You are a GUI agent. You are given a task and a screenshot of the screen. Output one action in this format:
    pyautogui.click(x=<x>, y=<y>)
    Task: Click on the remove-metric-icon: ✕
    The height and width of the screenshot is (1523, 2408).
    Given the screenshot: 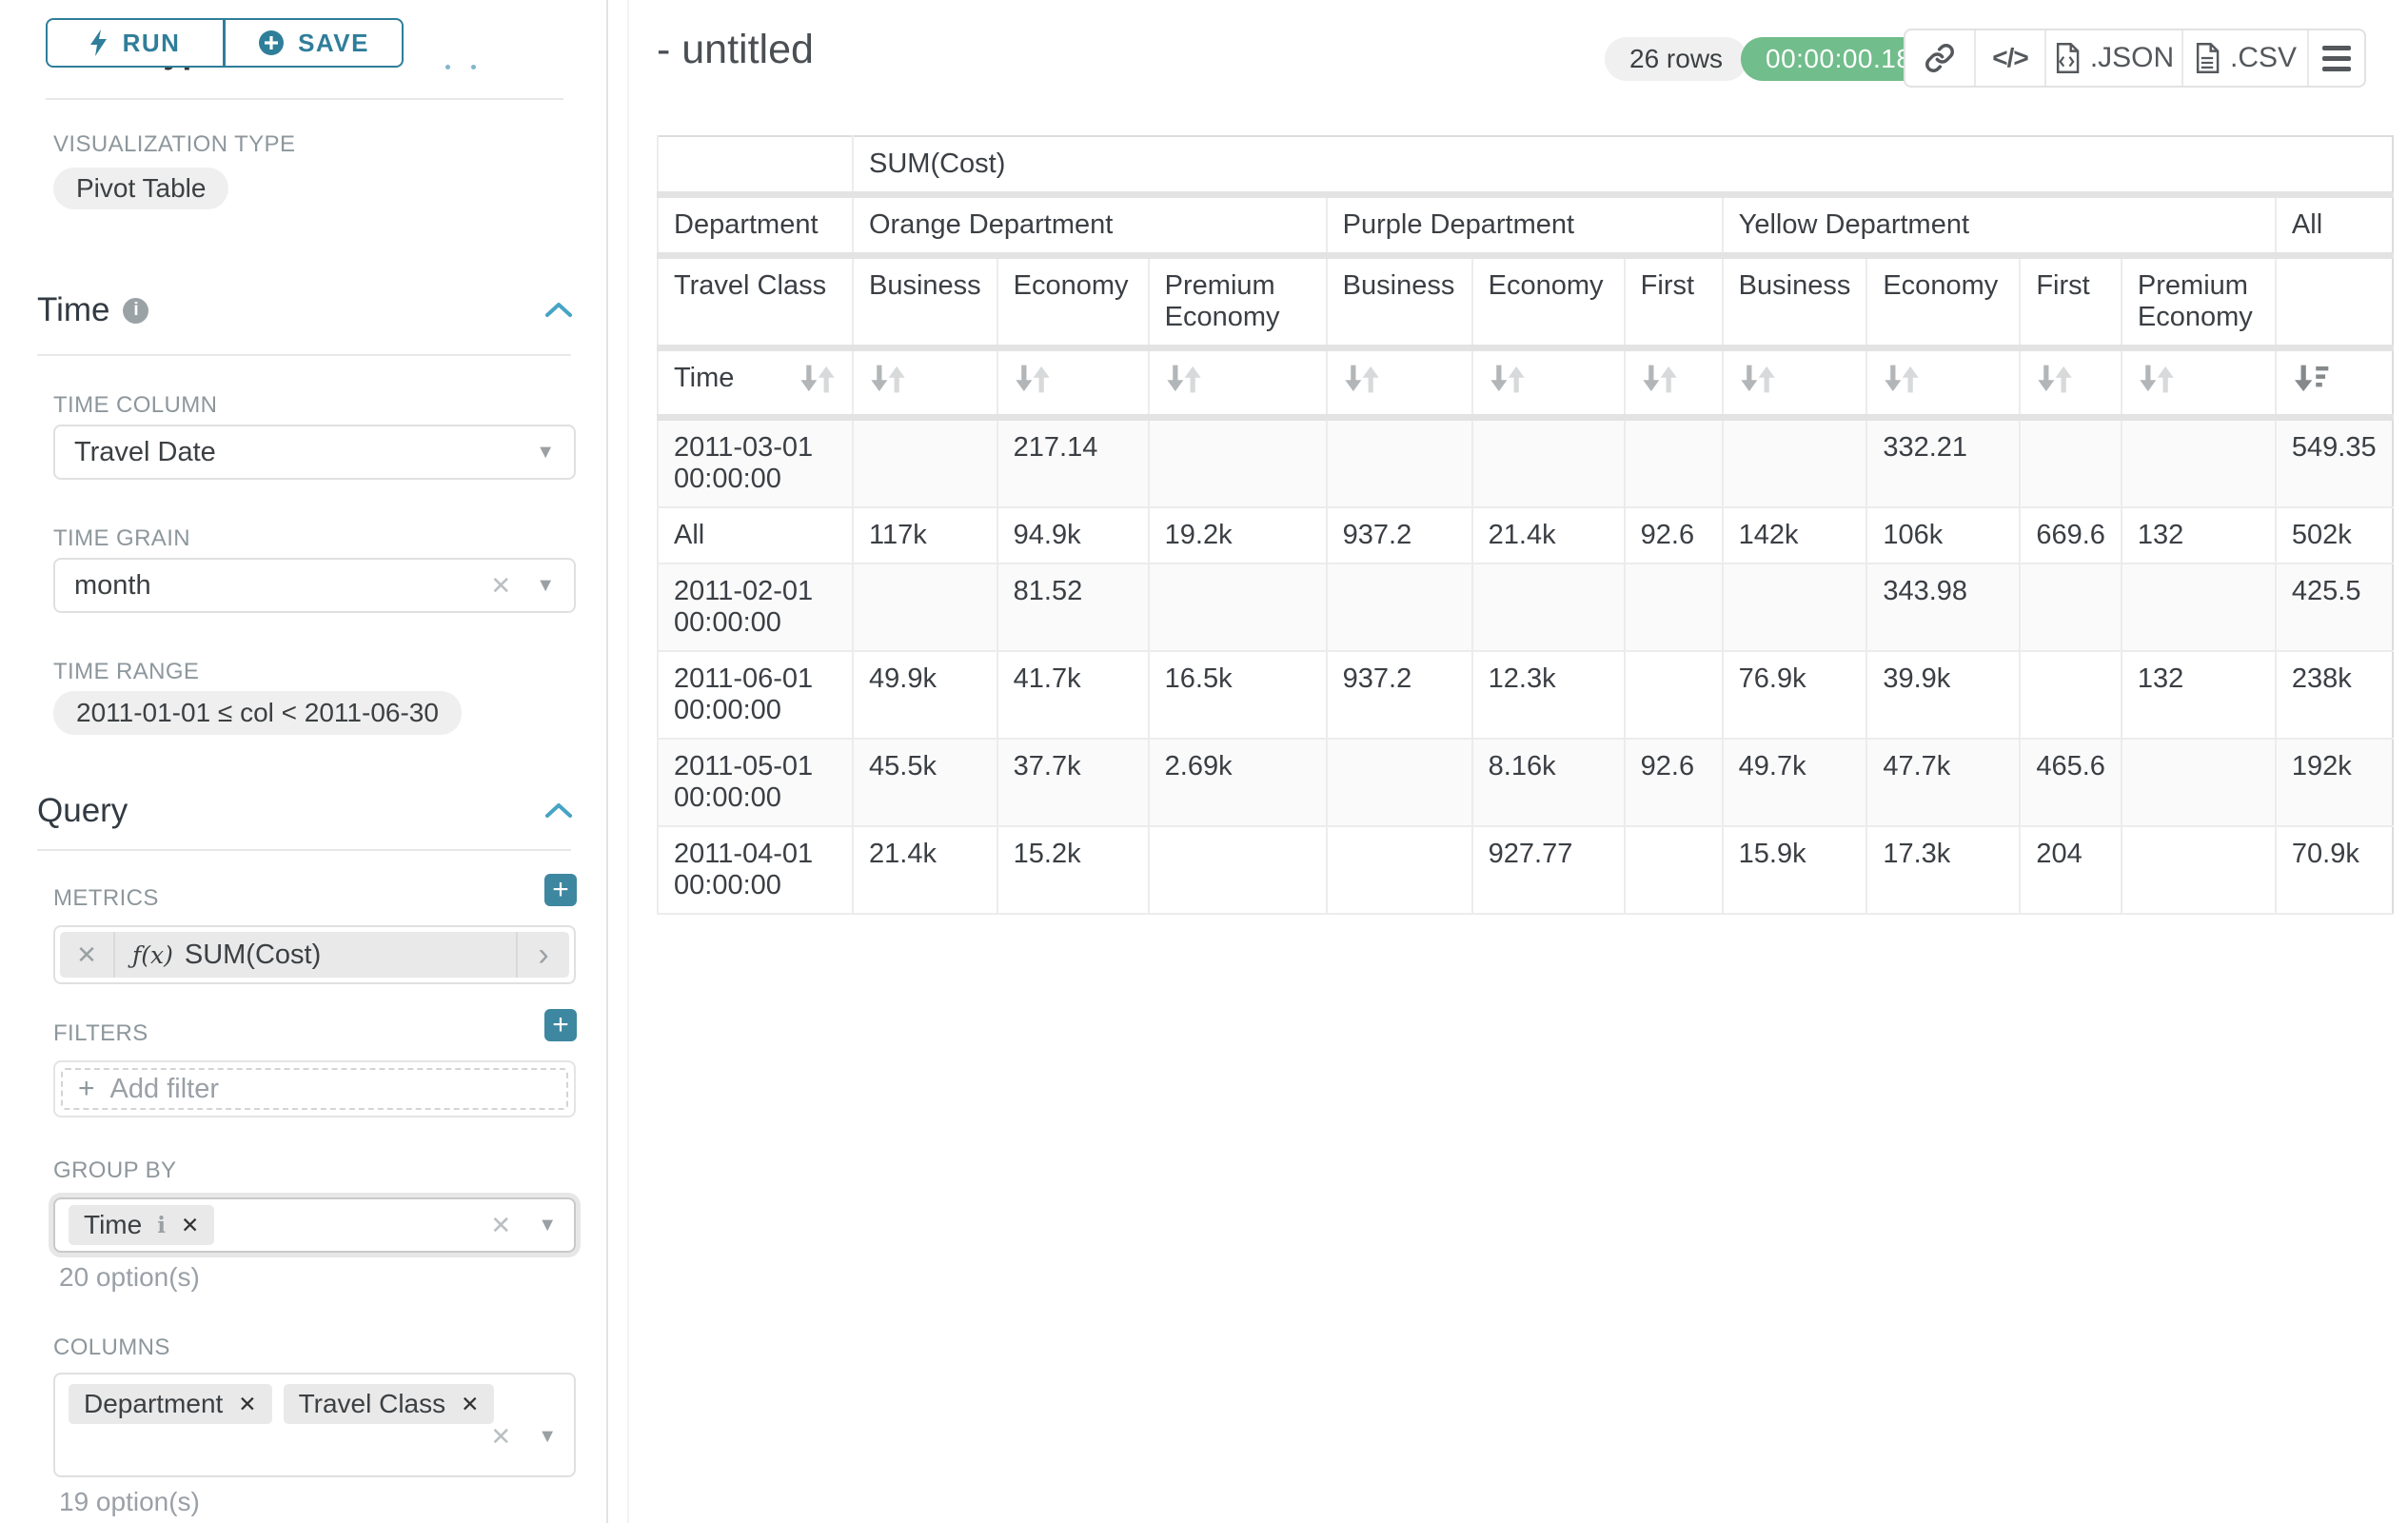 What is the action you would take?
    pyautogui.click(x=87, y=955)
    